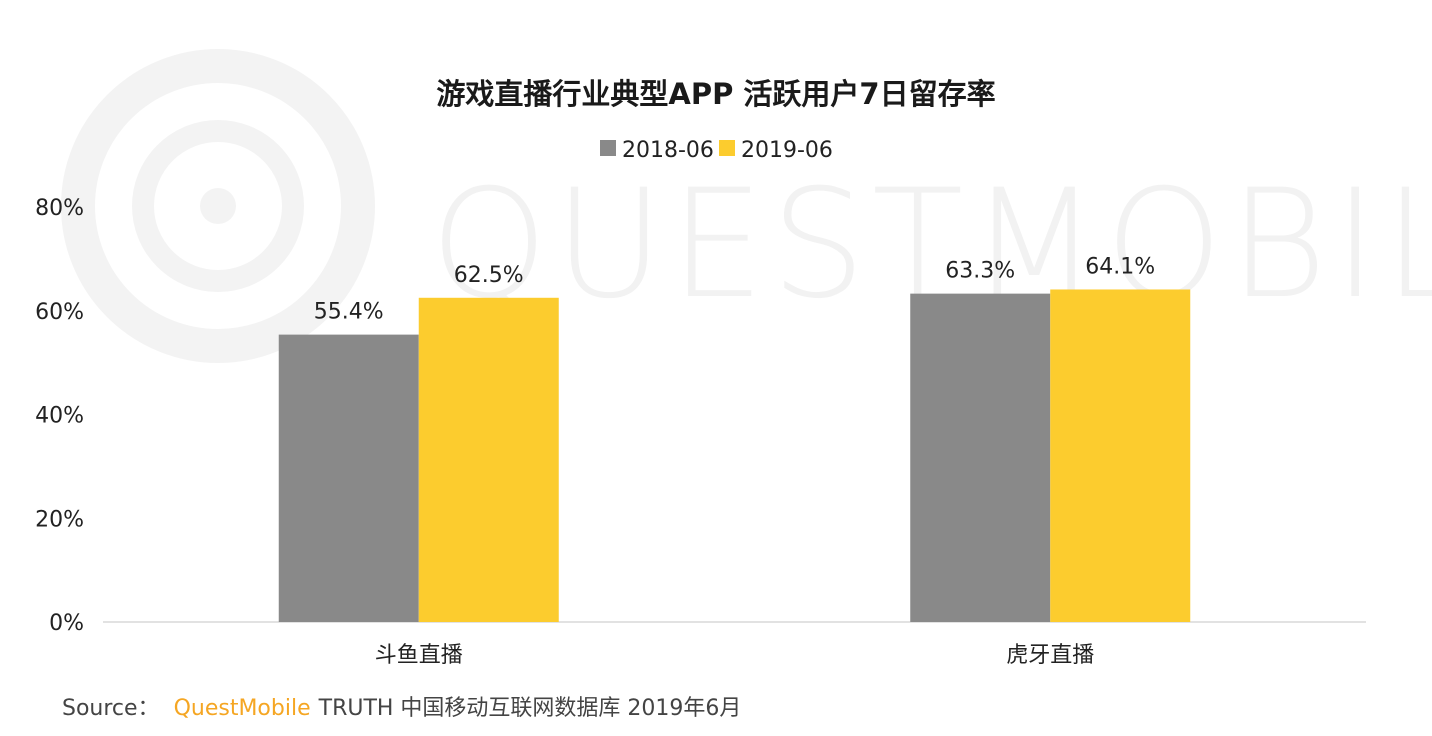 The image size is (1432, 736). What do you see at coordinates (1050, 655) in the screenshot?
I see `category-label: 虎牙直播` at bounding box center [1050, 655].